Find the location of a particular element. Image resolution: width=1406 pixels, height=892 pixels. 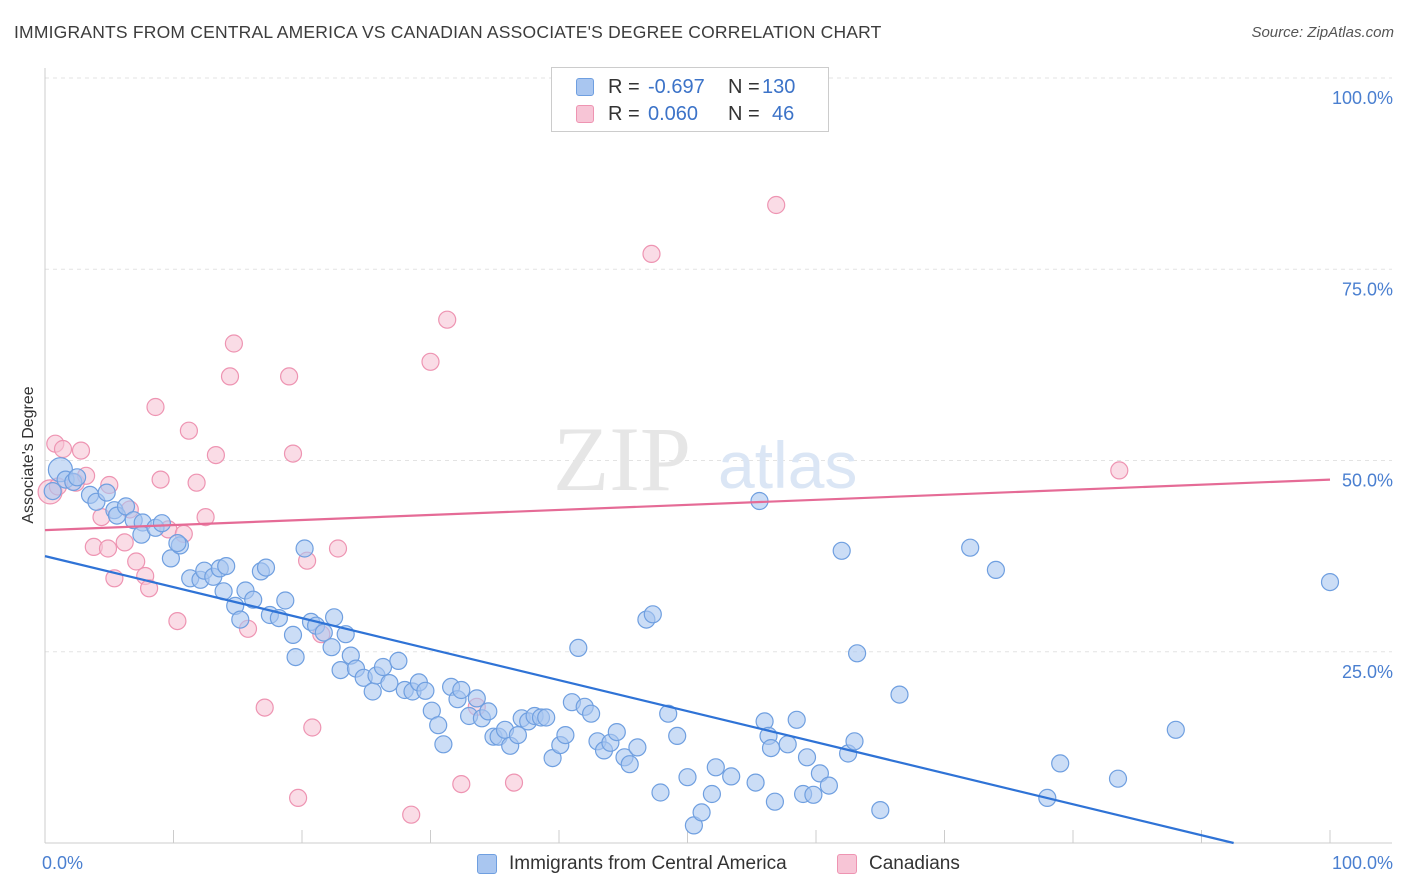

x-tick-labels: 0.0% 100.0% is located at coordinates (717, 863).